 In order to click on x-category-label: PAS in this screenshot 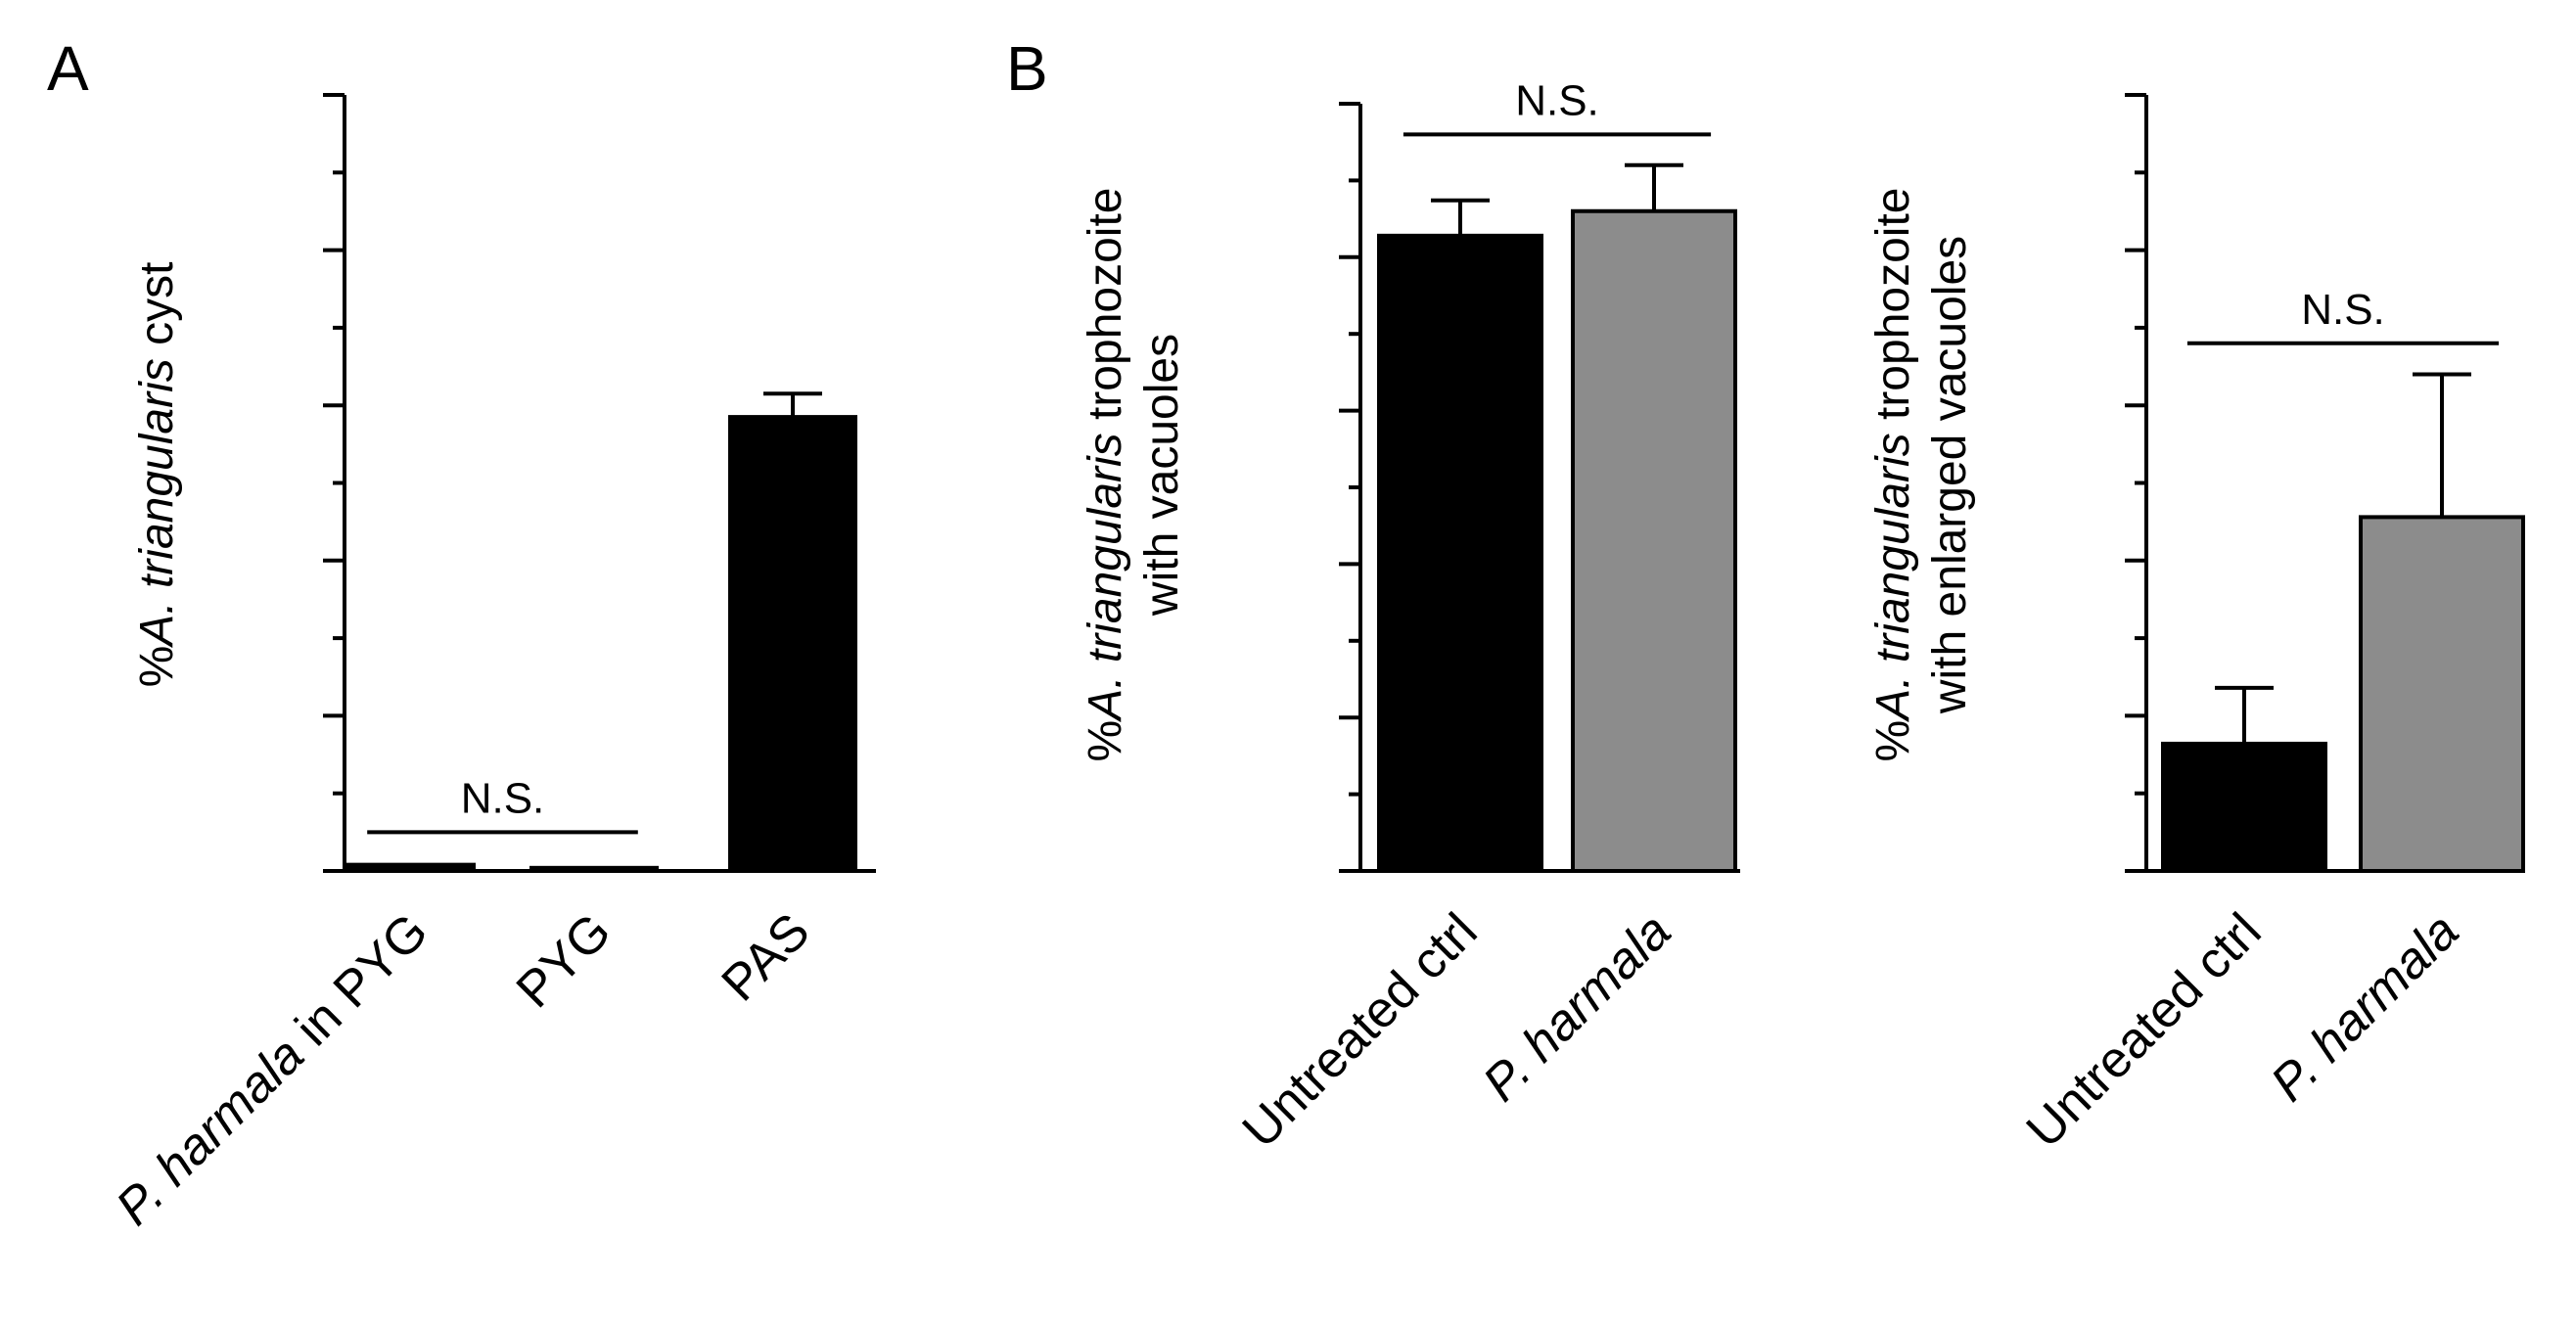, I will do `click(767, 957)`.